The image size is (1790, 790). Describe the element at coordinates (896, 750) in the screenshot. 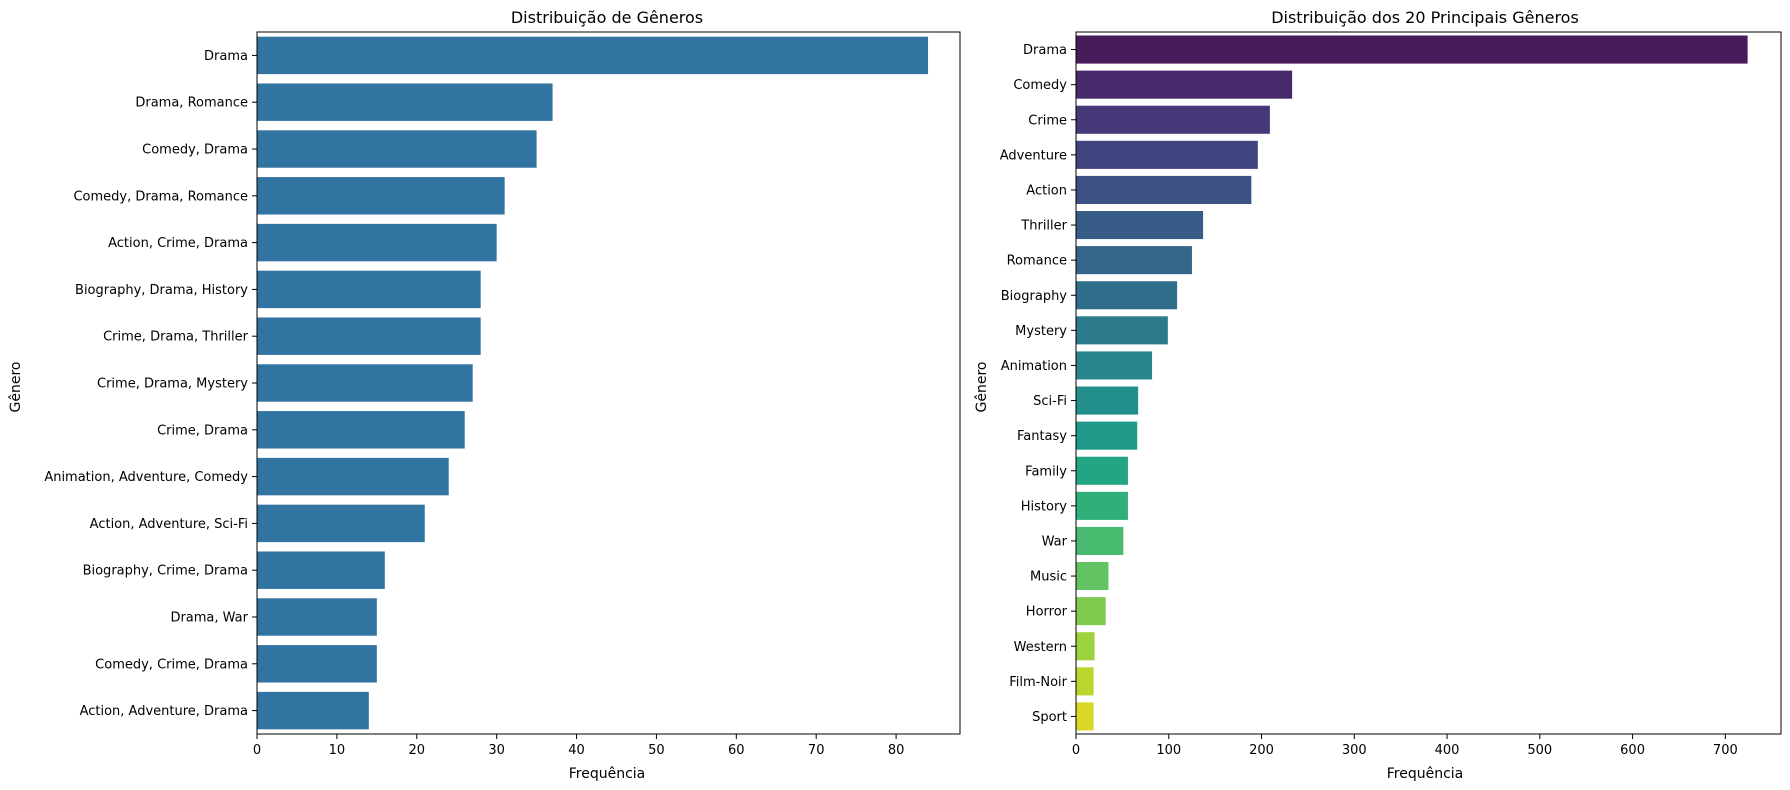

I see `x-tick-label: 80` at that location.